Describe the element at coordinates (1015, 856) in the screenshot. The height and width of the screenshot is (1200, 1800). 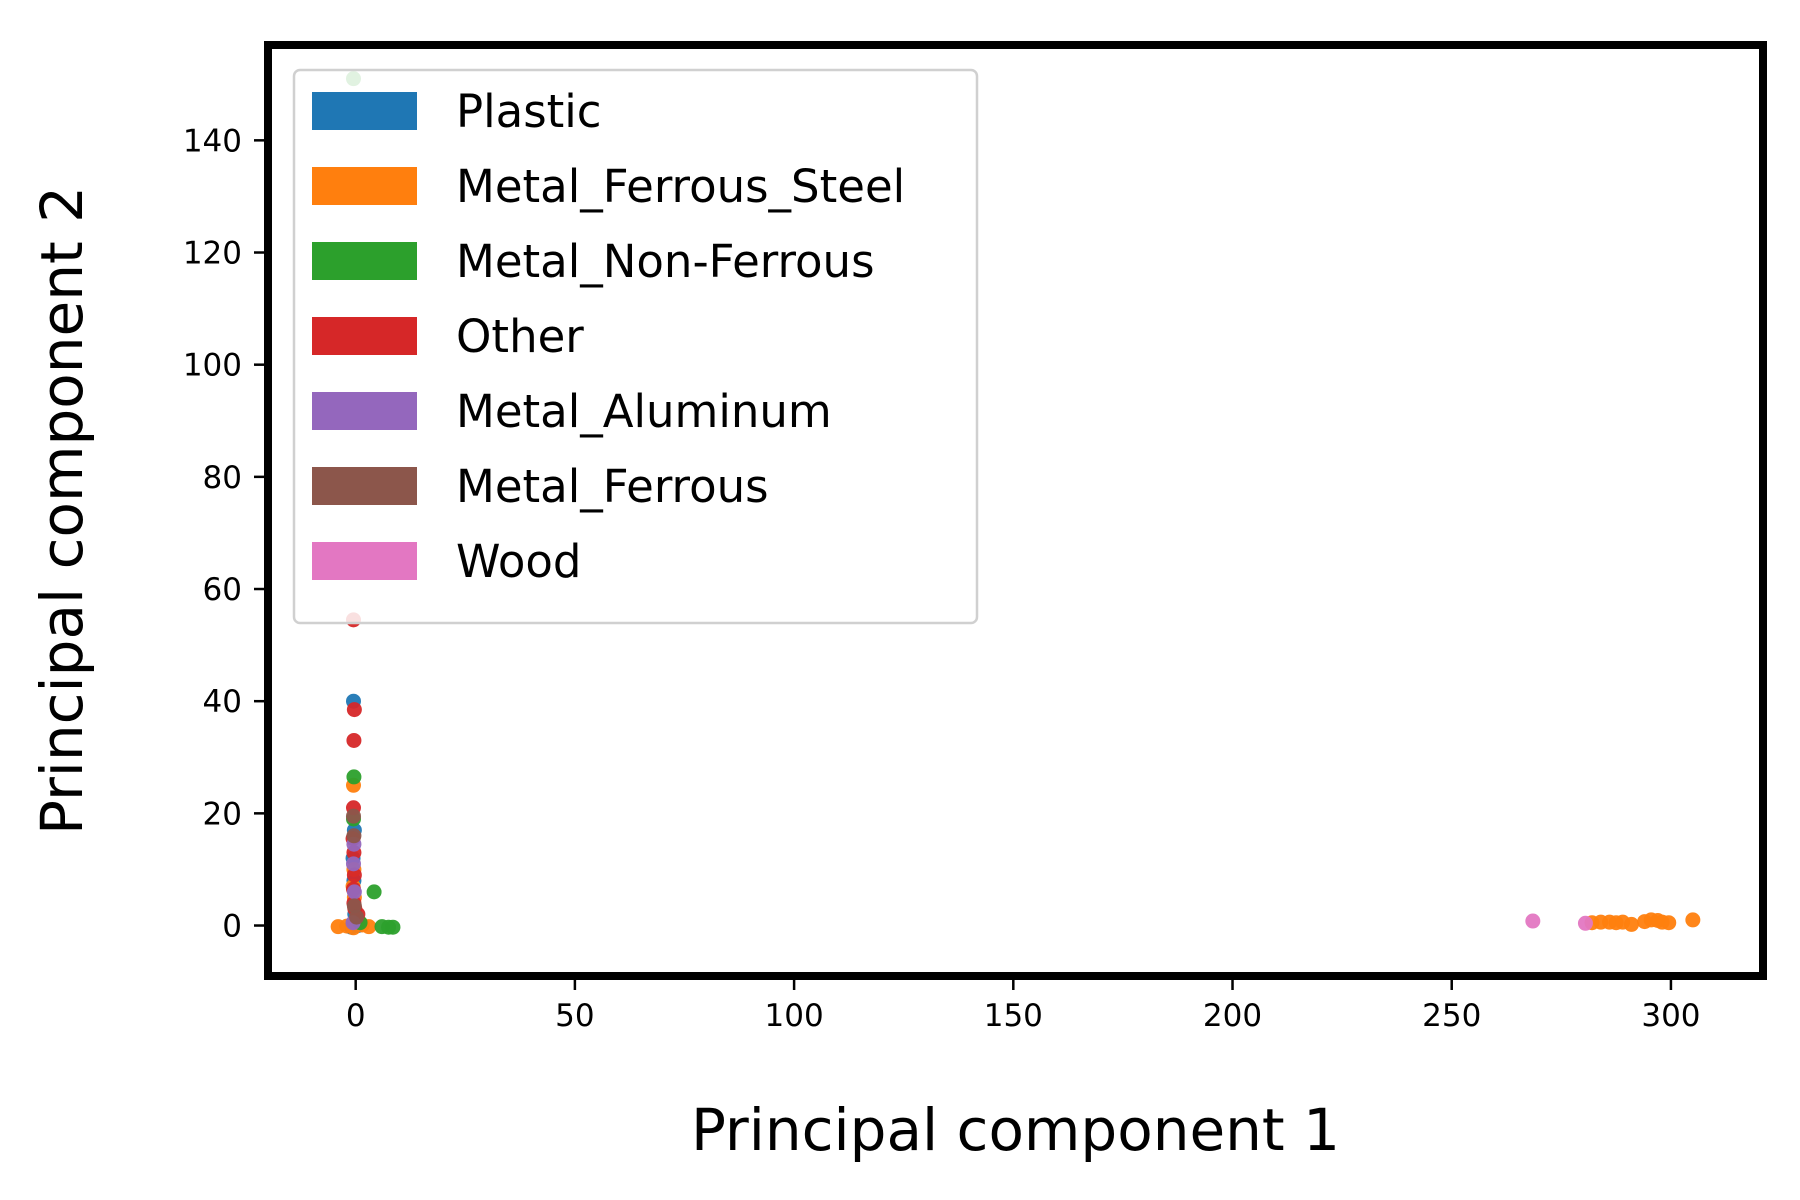
I see `series-metal-ferrous-steel` at that location.